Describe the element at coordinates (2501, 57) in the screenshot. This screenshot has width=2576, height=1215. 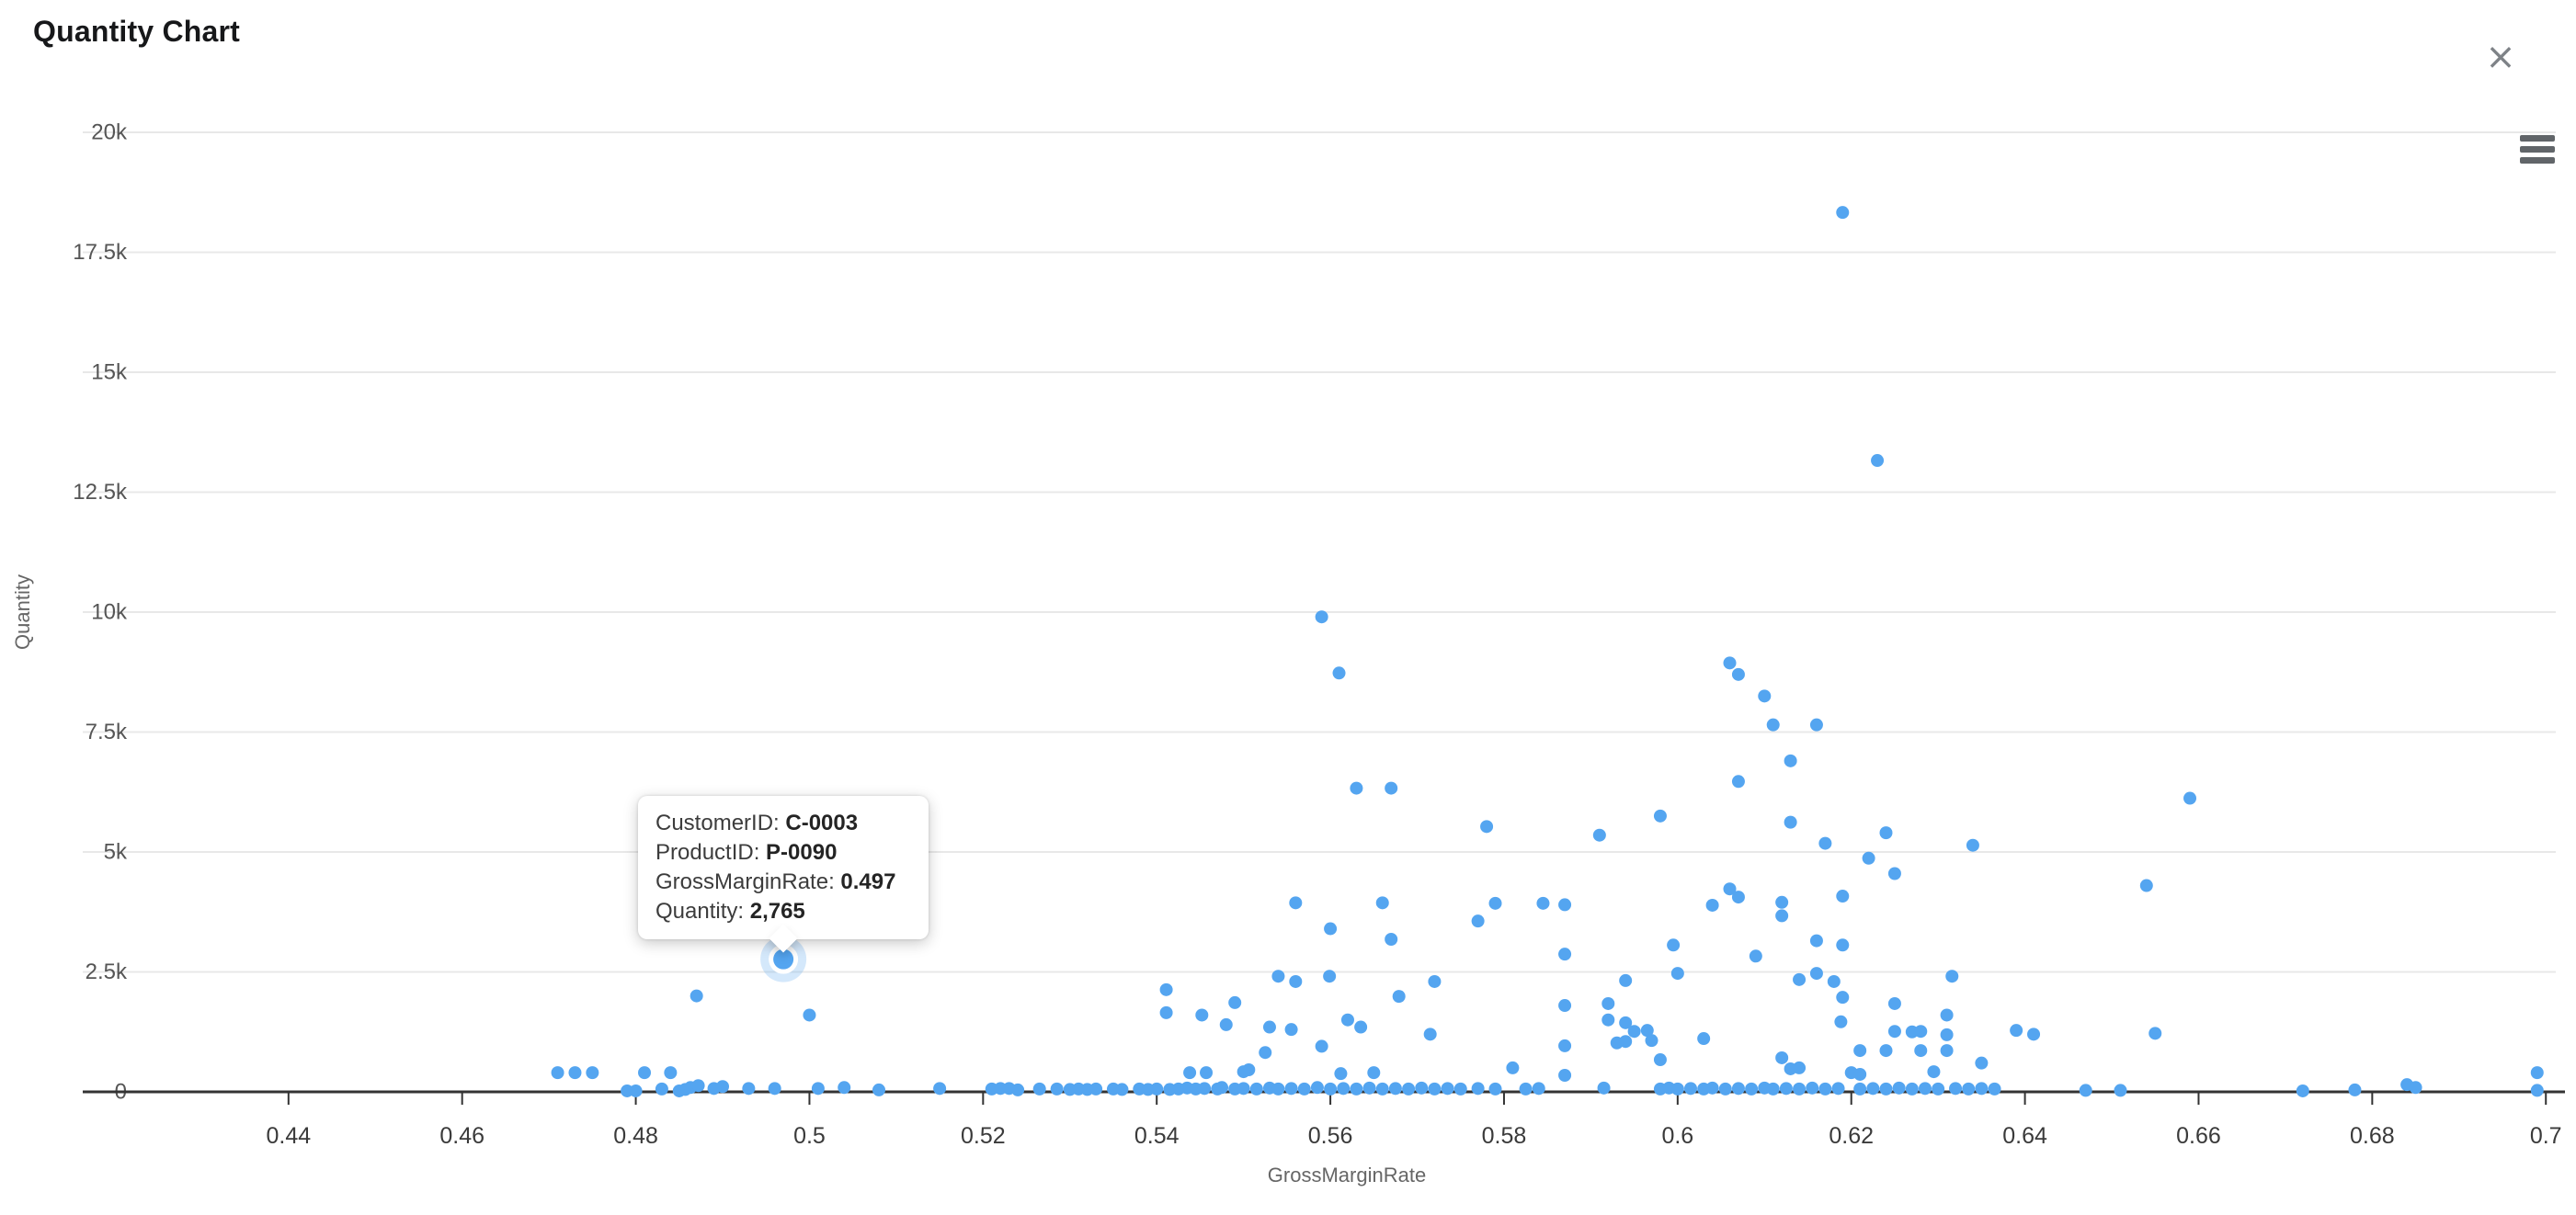
I see `close-icon: ×` at that location.